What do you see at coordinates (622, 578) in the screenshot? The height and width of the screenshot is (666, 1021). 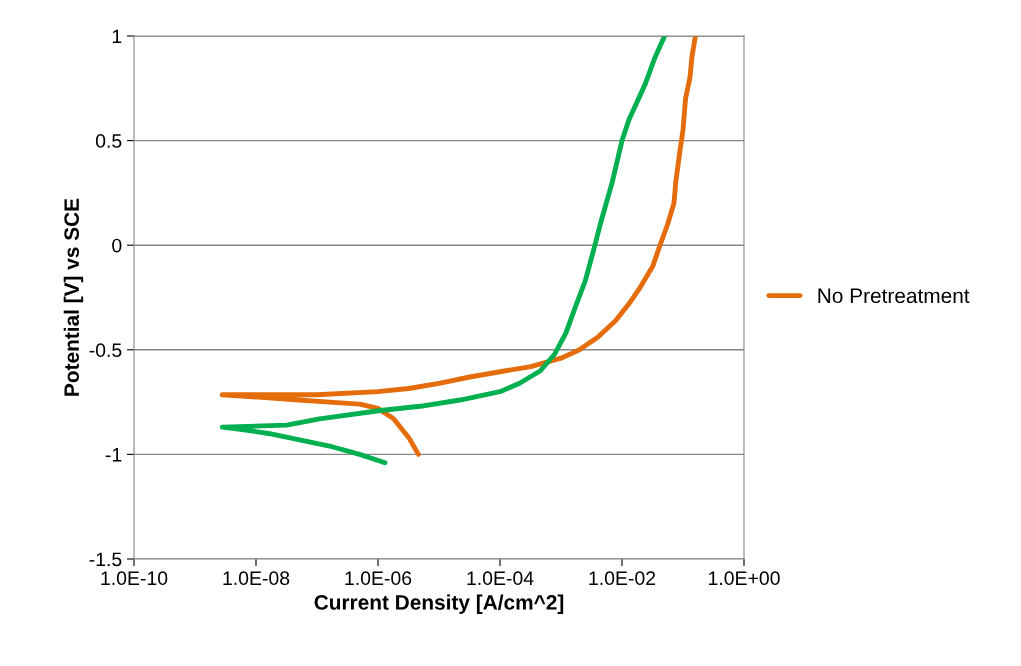 I see `x-tick-label: 1.0E-02` at bounding box center [622, 578].